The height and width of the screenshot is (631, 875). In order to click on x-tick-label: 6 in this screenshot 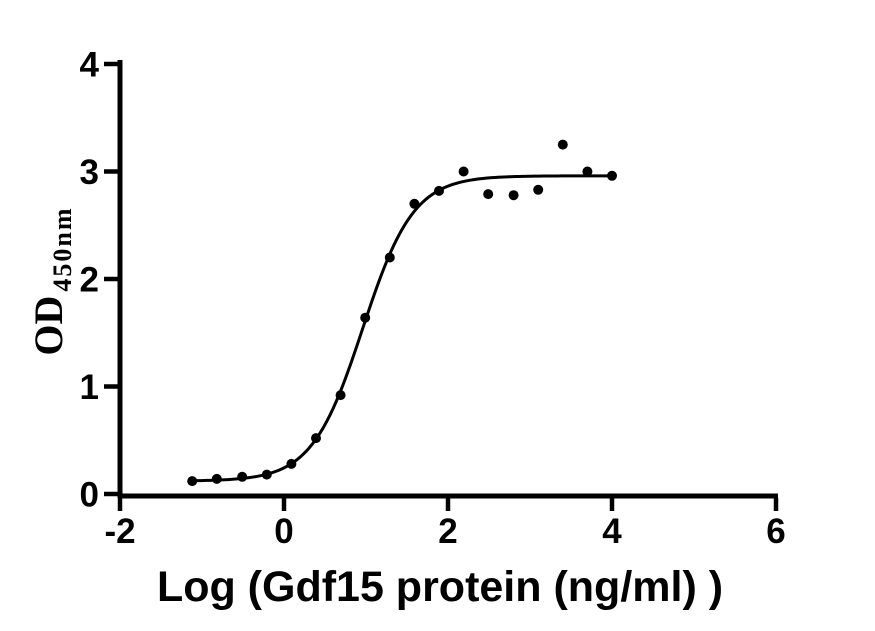, I will do `click(775, 531)`.